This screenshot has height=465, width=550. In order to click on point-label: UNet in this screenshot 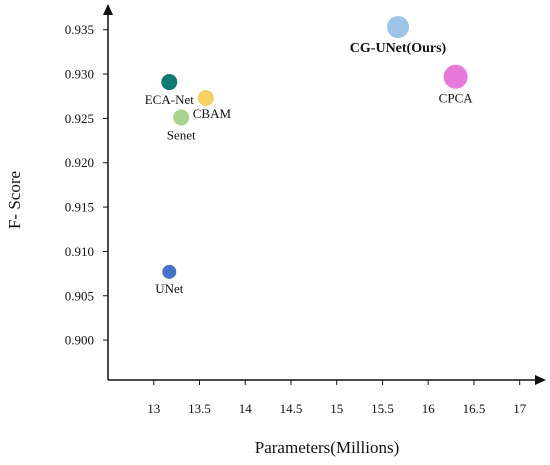, I will do `click(169, 288)`.